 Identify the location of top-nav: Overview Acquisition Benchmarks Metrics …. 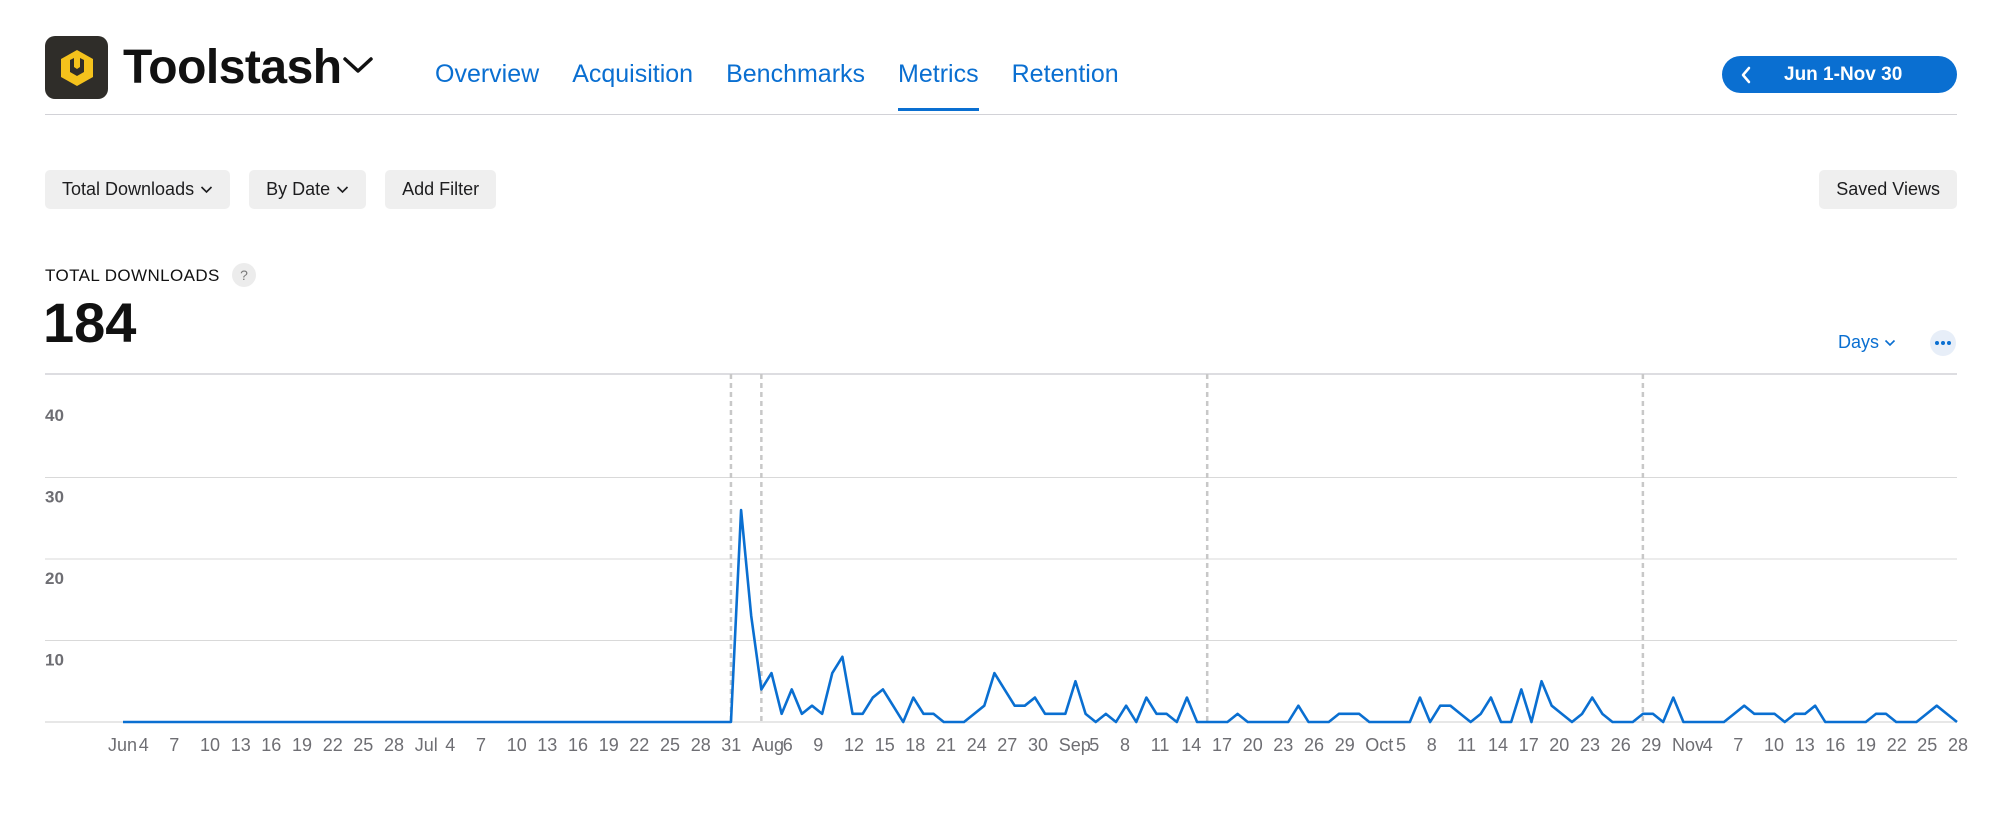
(793, 85).